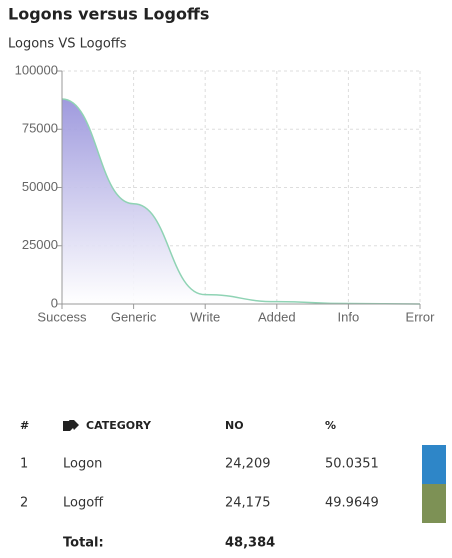  I want to click on chart-subtitle: Logons VS Logoffs, so click(67, 44).